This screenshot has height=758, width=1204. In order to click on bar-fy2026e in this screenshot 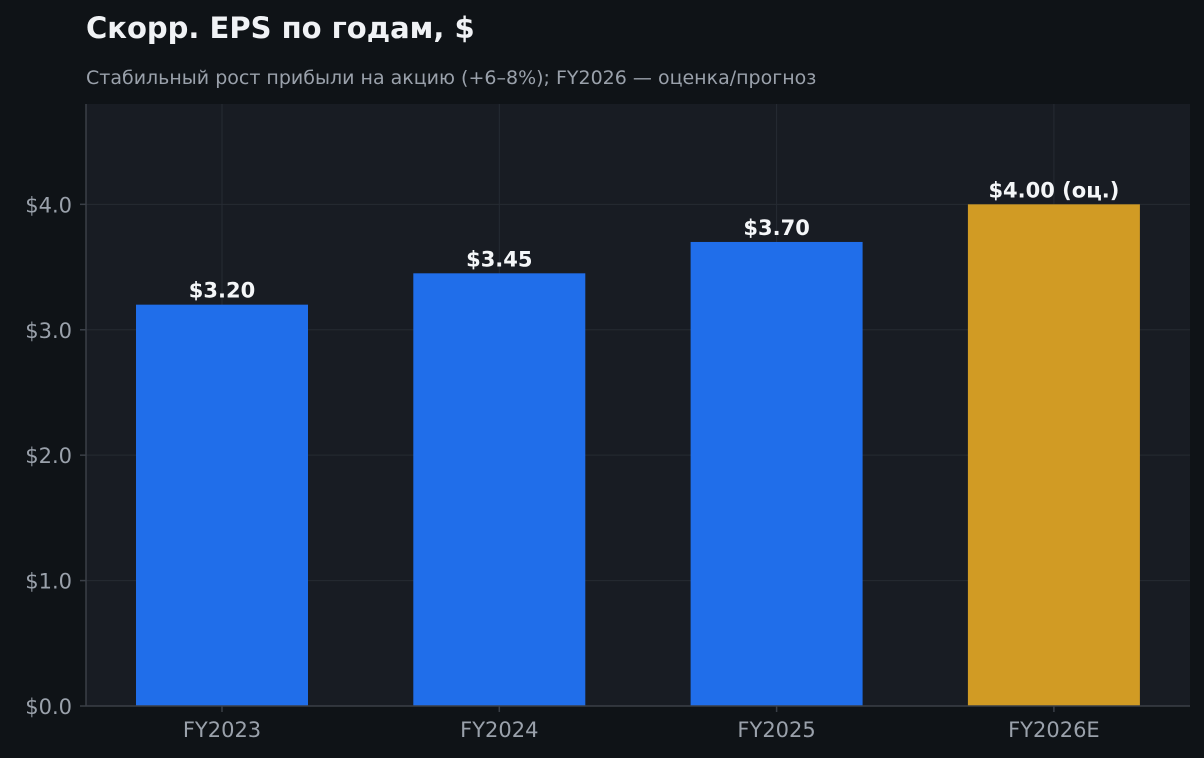, I will do `click(1053, 455)`.